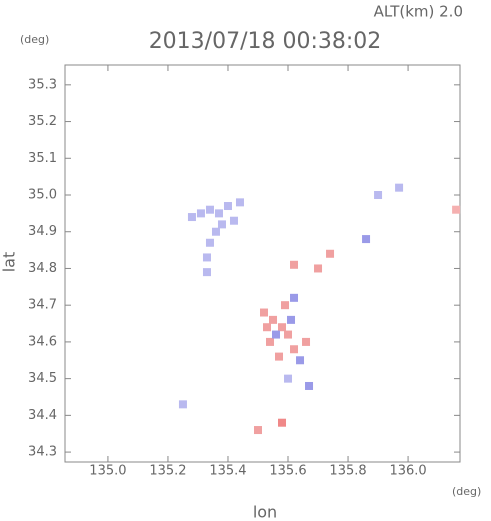 The image size is (491, 521). I want to click on x-tick-label: 135.4, so click(227, 471).